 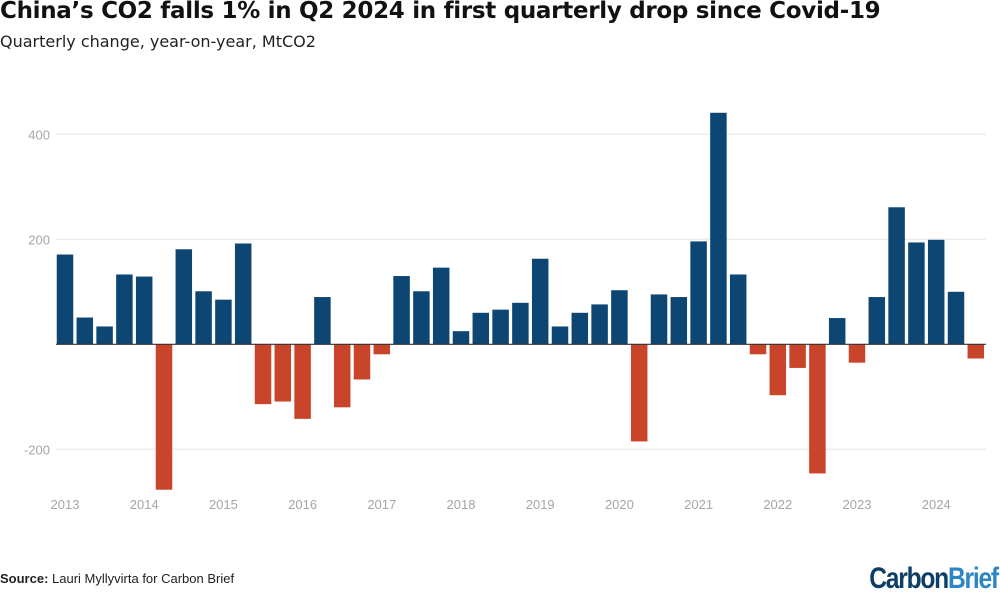 I want to click on x-tick-label: 2023, so click(x=857, y=504).